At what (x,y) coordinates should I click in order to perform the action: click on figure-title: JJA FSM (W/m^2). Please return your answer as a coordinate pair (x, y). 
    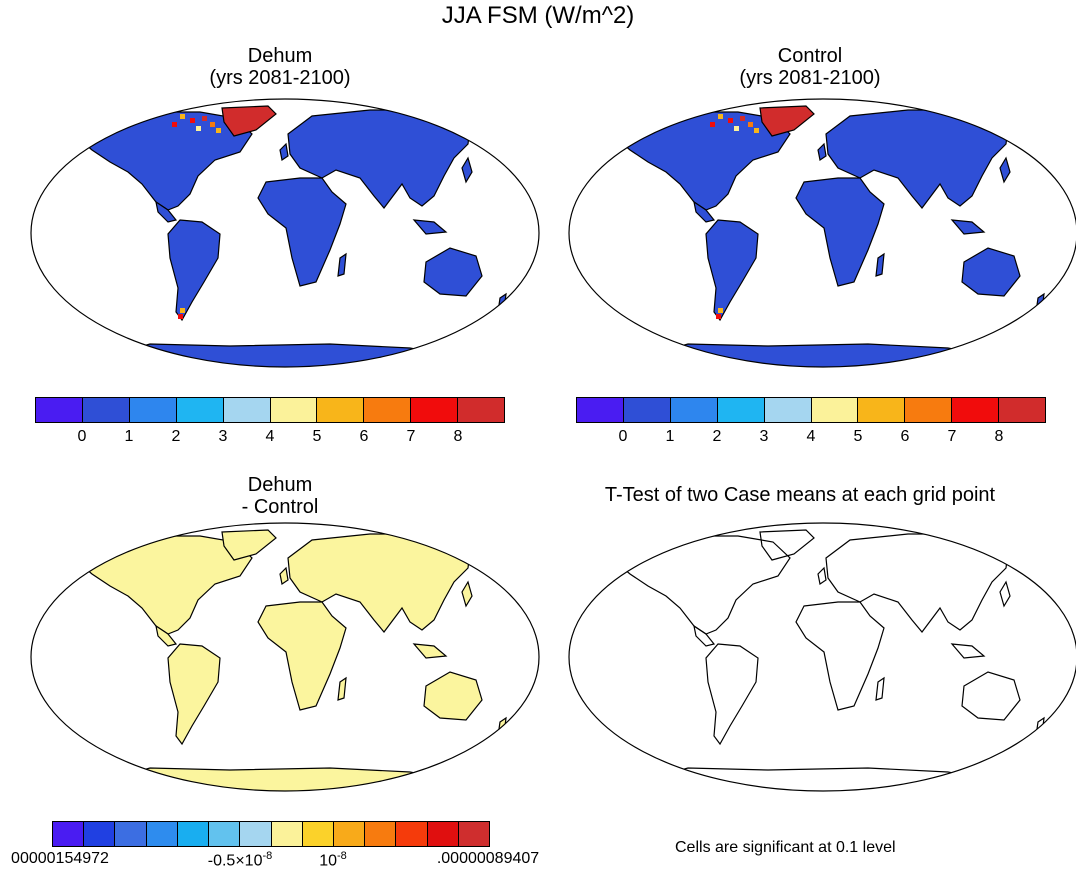
    Looking at the image, I should click on (538, 15).